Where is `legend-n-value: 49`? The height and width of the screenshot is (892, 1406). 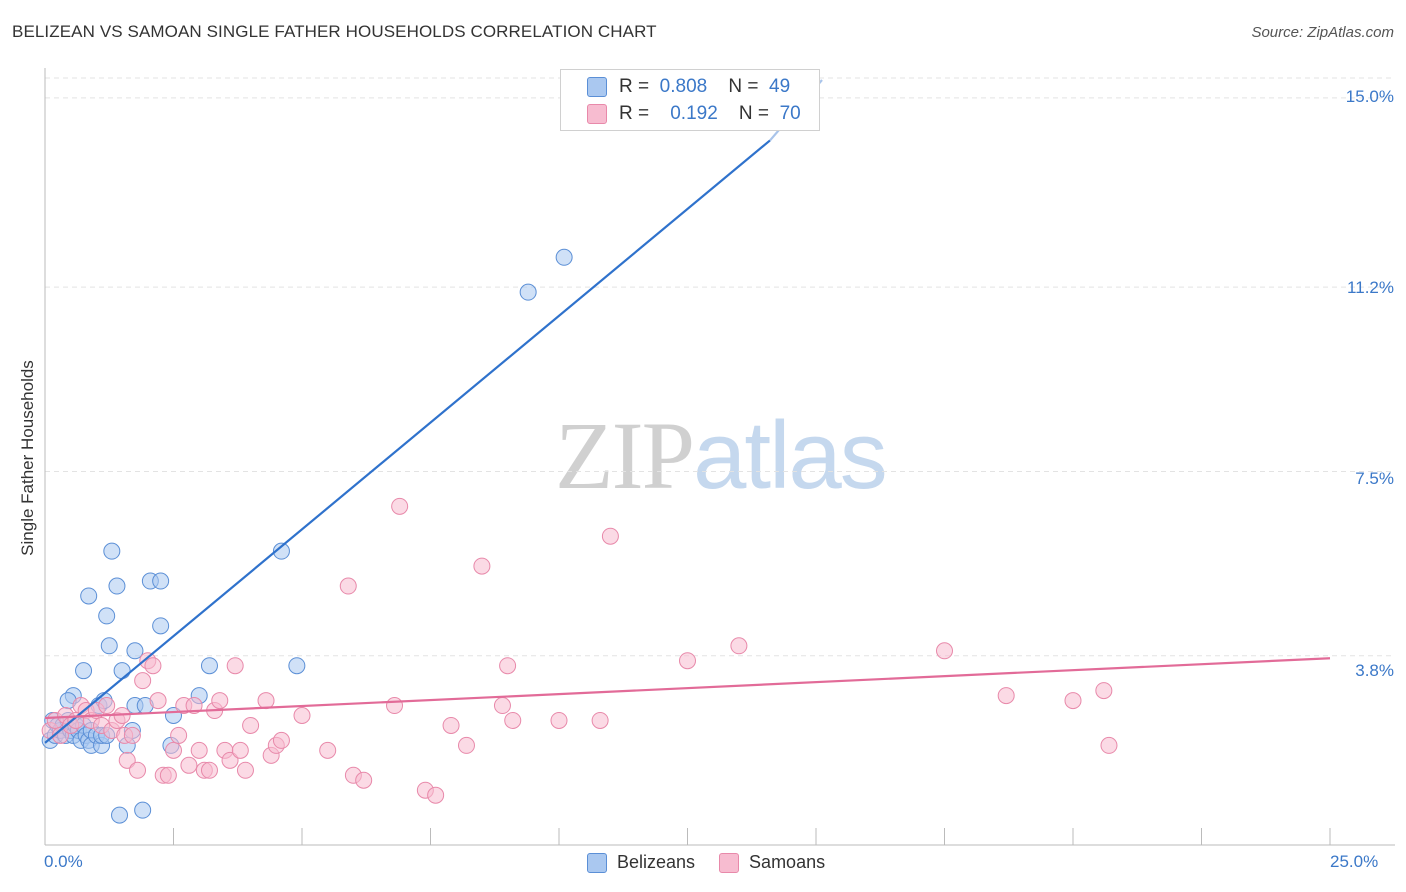 legend-n-value: 49 is located at coordinates (780, 86).